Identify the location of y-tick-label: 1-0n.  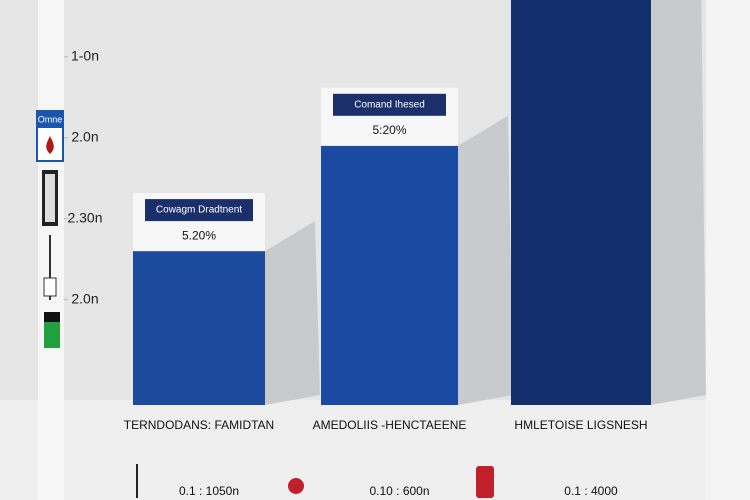
(85, 55).